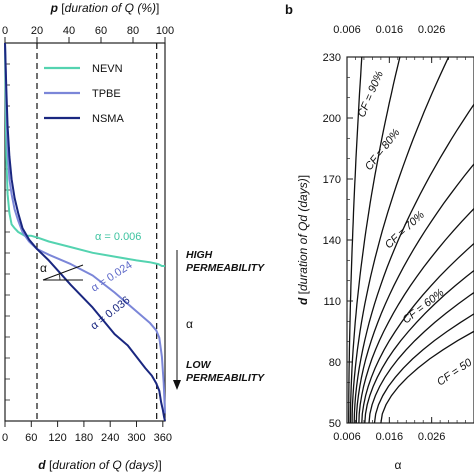 This screenshot has height=474, width=474. I want to click on panel-b-top-tick-label: 0.026, so click(432, 30).